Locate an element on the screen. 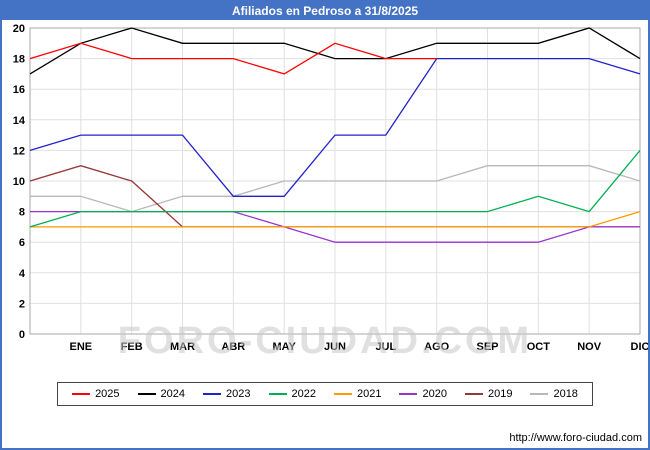  svg-text: 6 is located at coordinates (22, 243).